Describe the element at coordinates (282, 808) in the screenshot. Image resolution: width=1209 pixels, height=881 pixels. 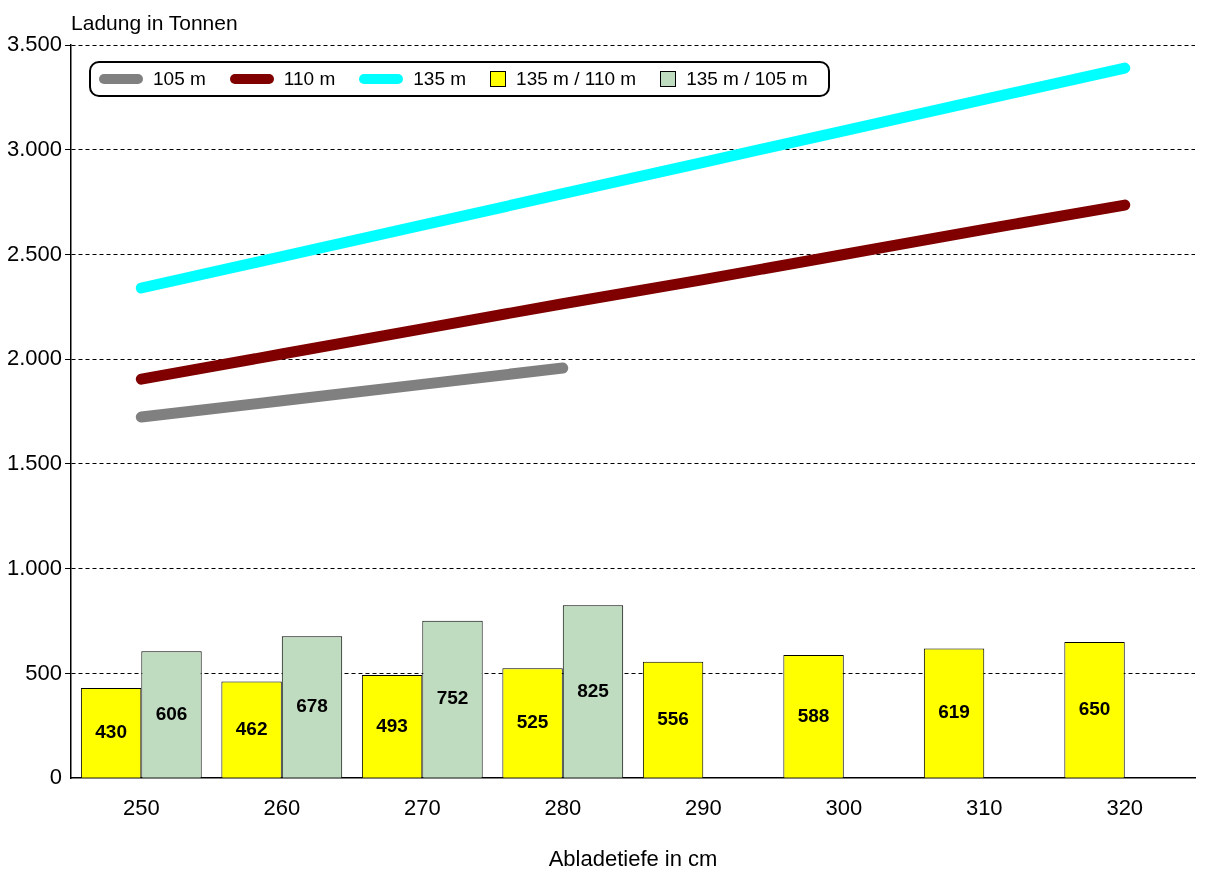
I see `x-tick-label: 260` at that location.